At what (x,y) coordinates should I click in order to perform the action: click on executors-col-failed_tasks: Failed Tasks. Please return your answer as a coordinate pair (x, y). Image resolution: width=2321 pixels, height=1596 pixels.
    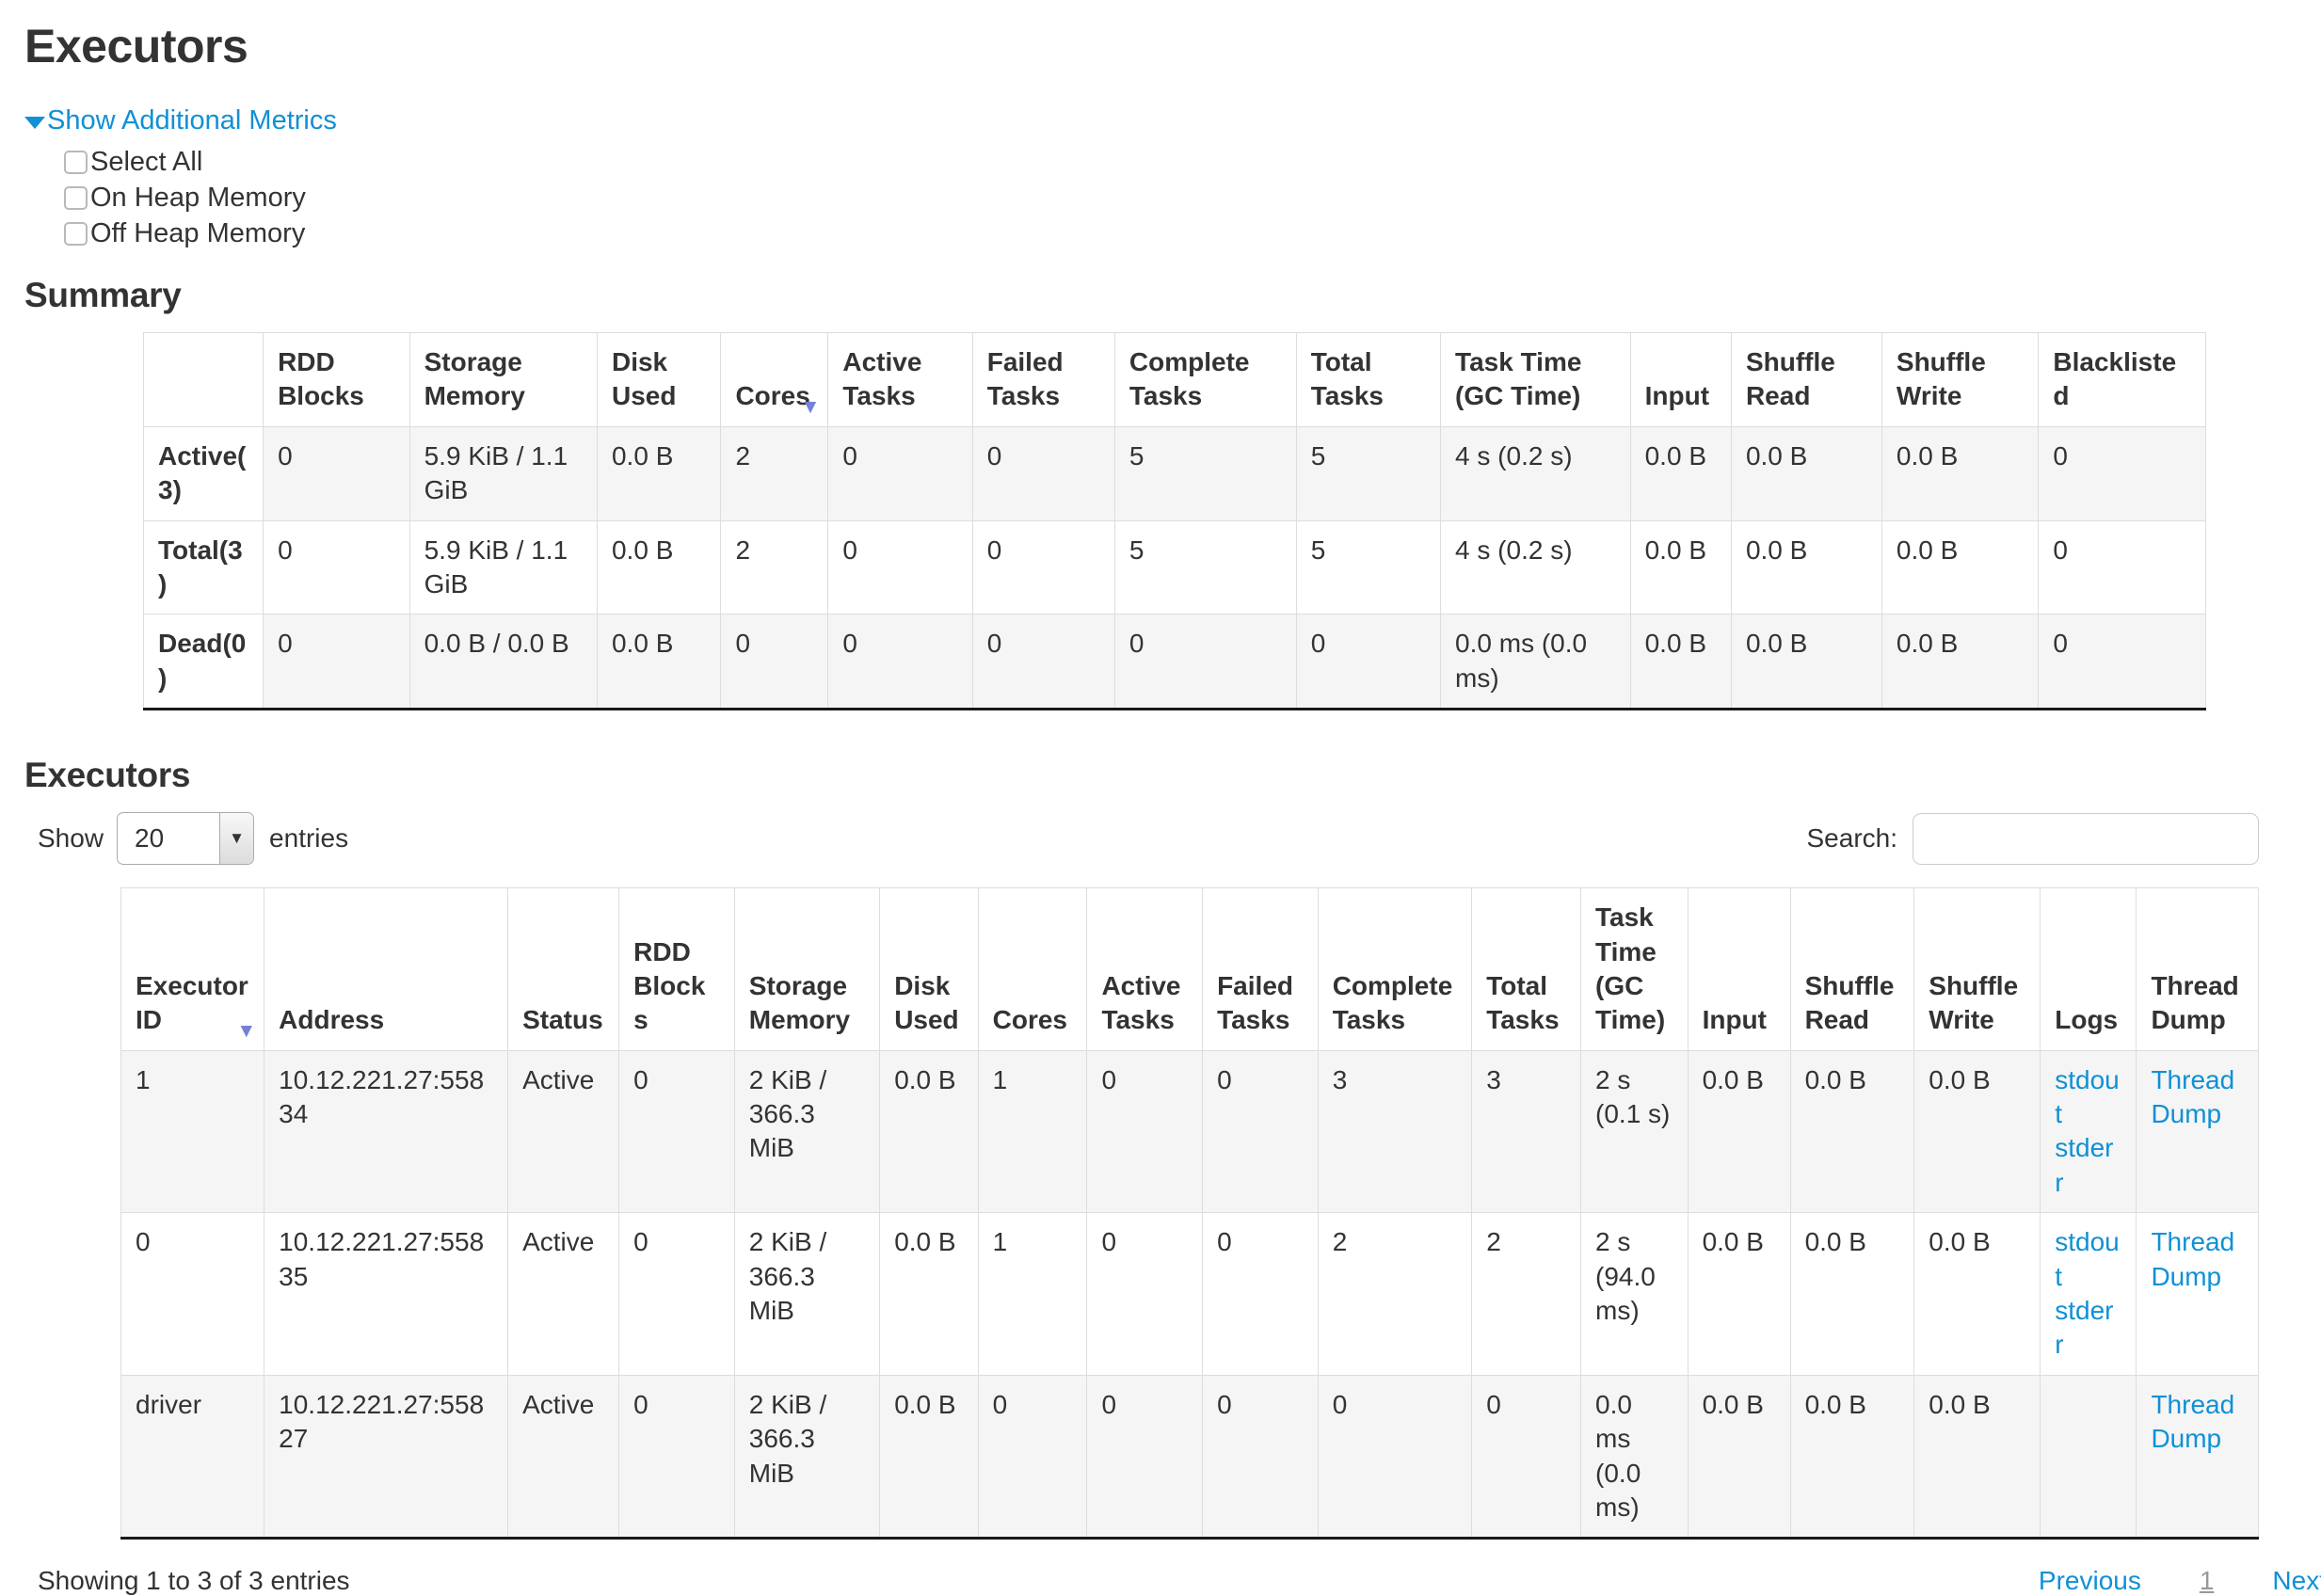
    Looking at the image, I should click on (1260, 969).